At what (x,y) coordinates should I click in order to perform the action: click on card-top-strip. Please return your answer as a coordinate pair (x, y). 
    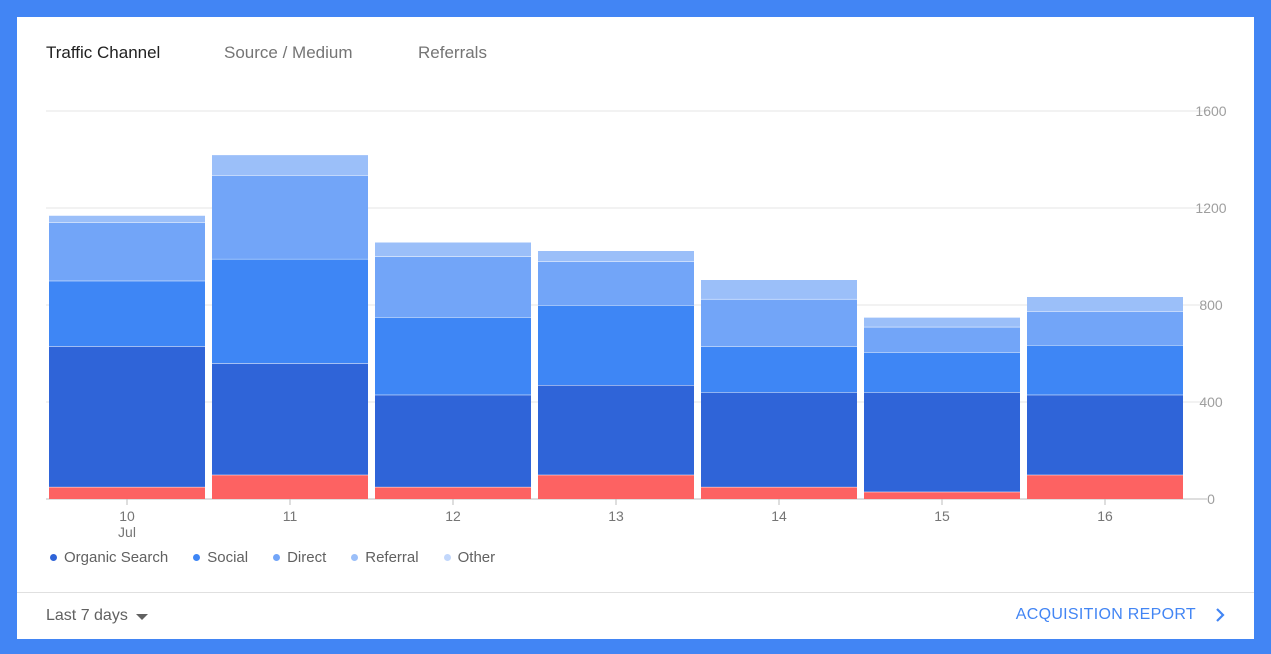
    Looking at the image, I should click on (105, 19).